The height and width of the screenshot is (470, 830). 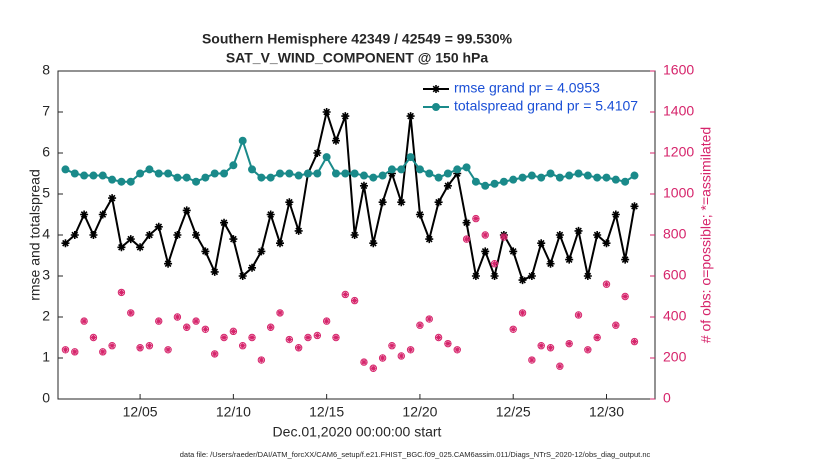 I want to click on y2-tick-label: 200, so click(x=675, y=357).